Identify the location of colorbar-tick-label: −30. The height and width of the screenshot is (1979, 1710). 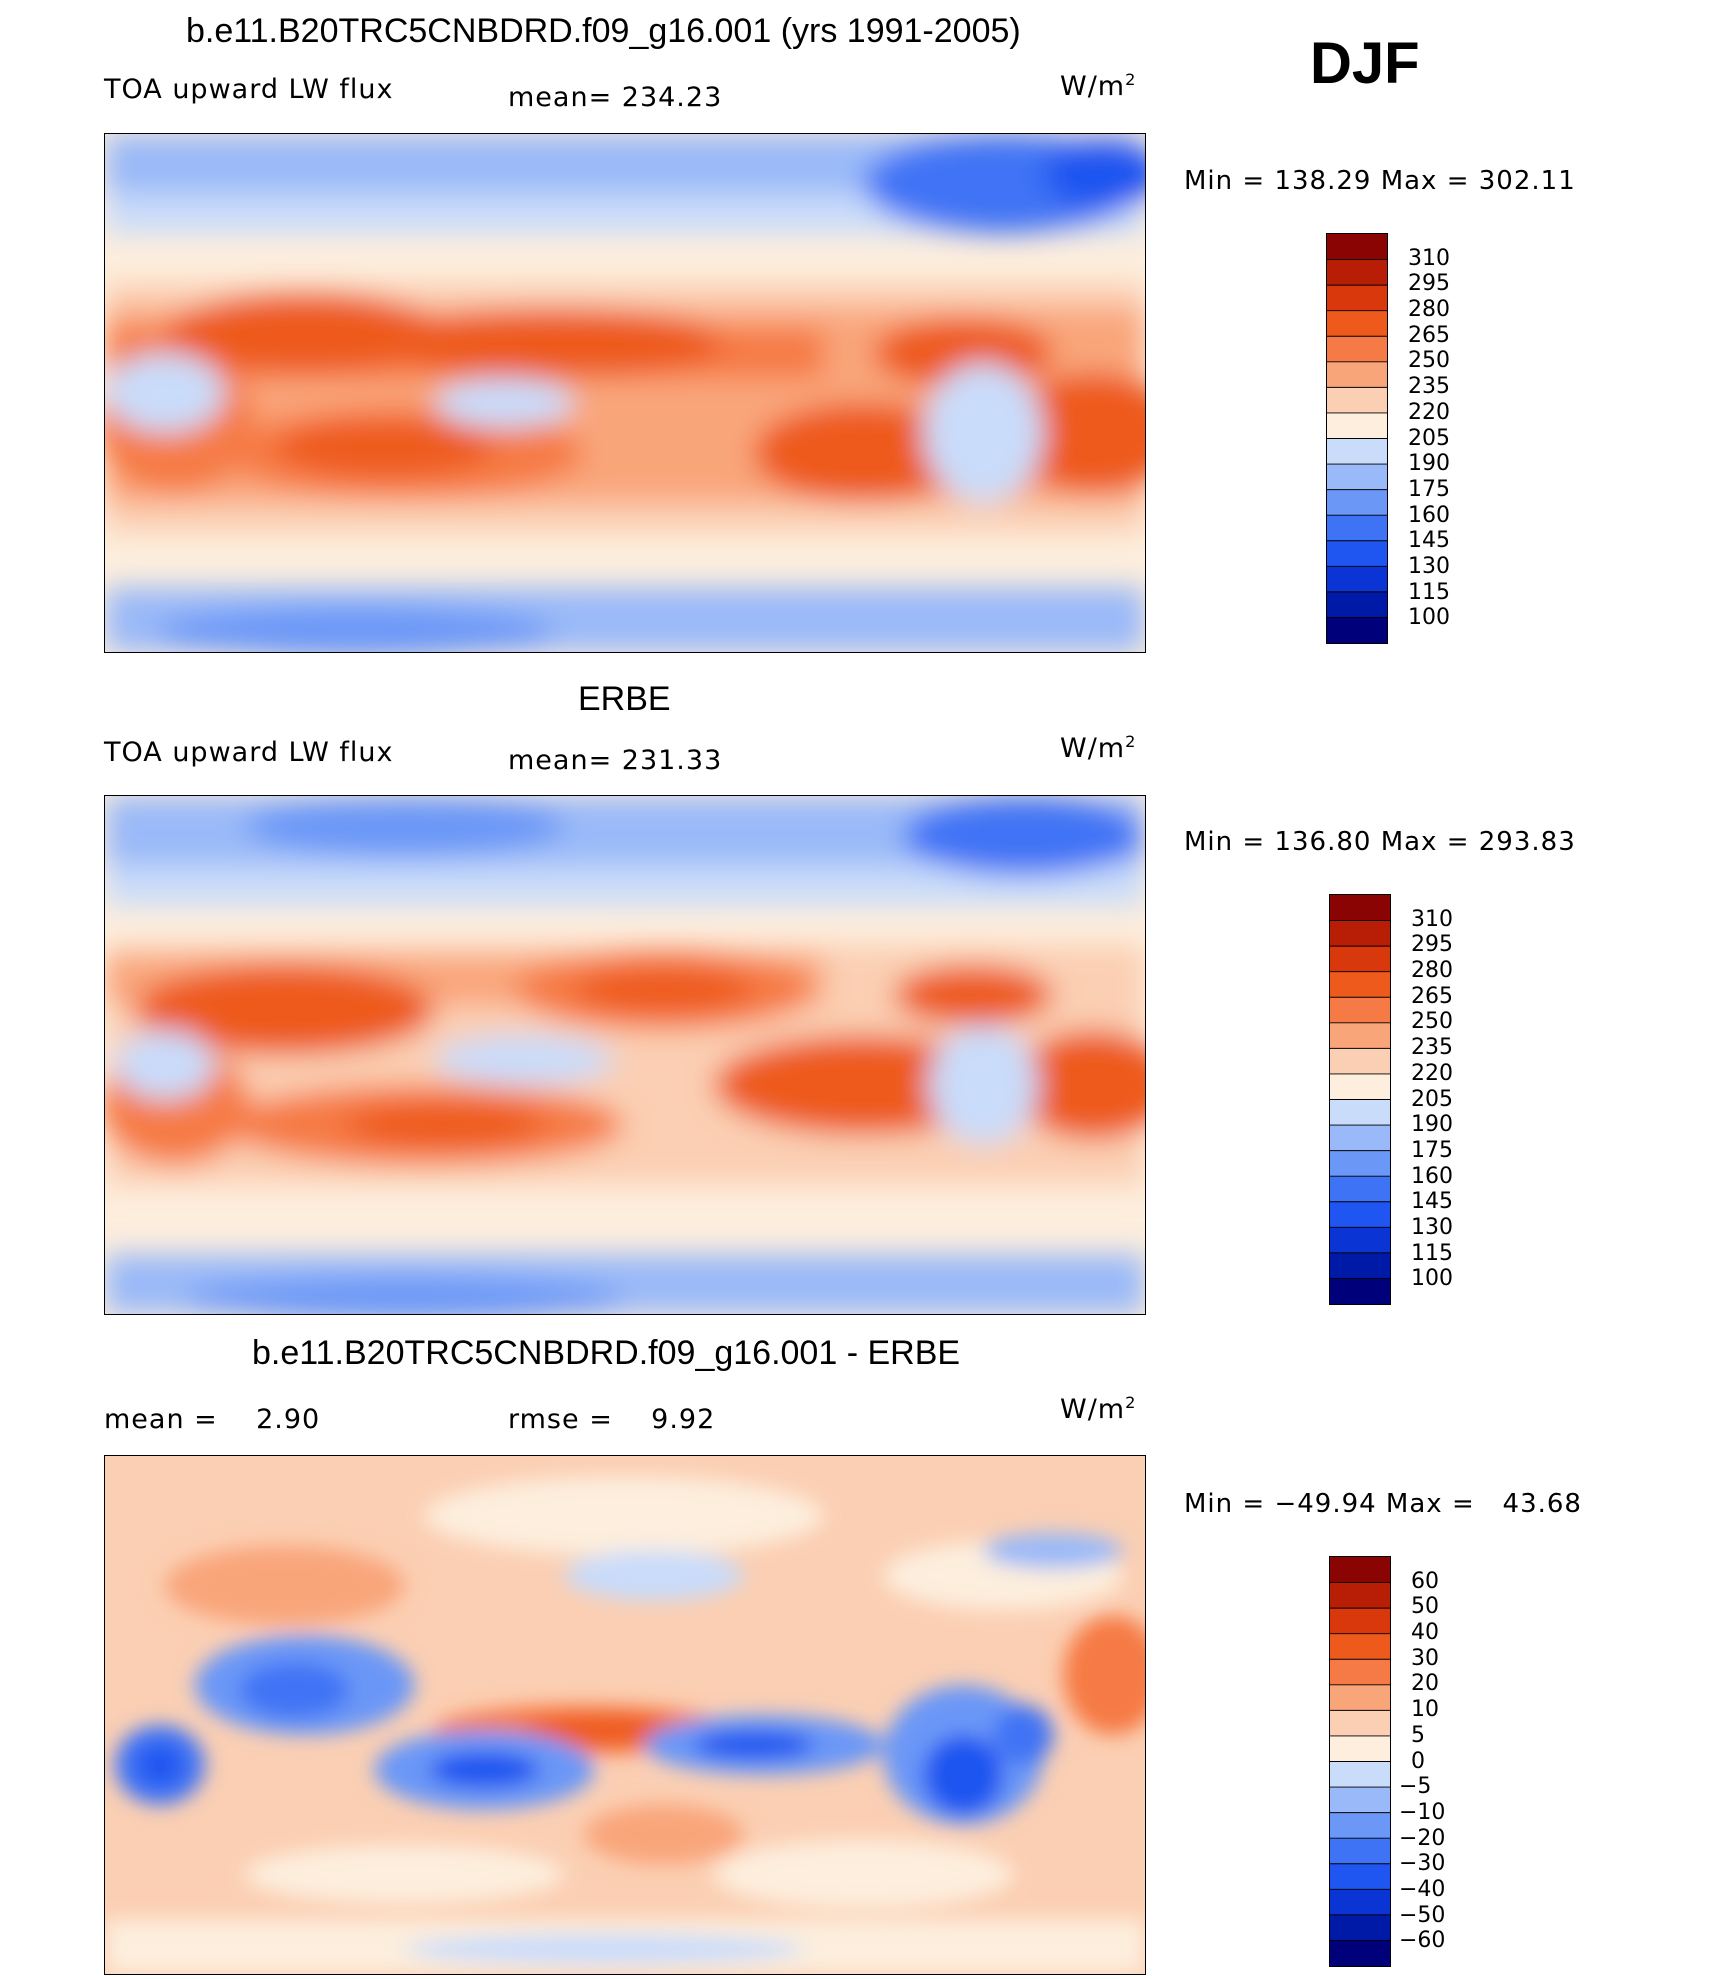
(1422, 1864).